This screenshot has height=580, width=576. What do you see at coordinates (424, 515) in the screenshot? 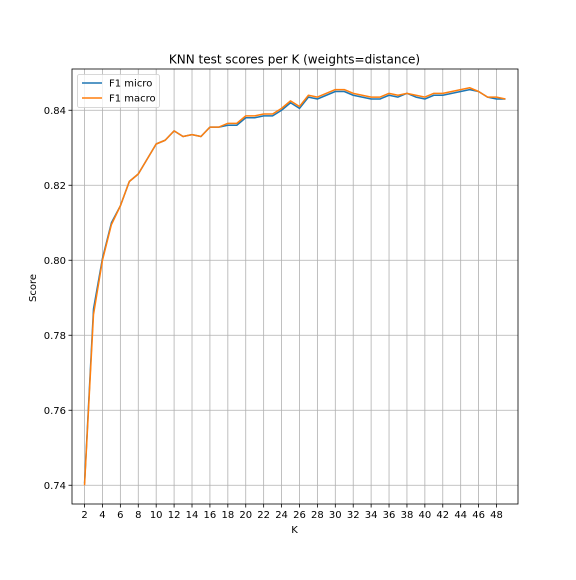
I see `x-tick-label: 40` at bounding box center [424, 515].